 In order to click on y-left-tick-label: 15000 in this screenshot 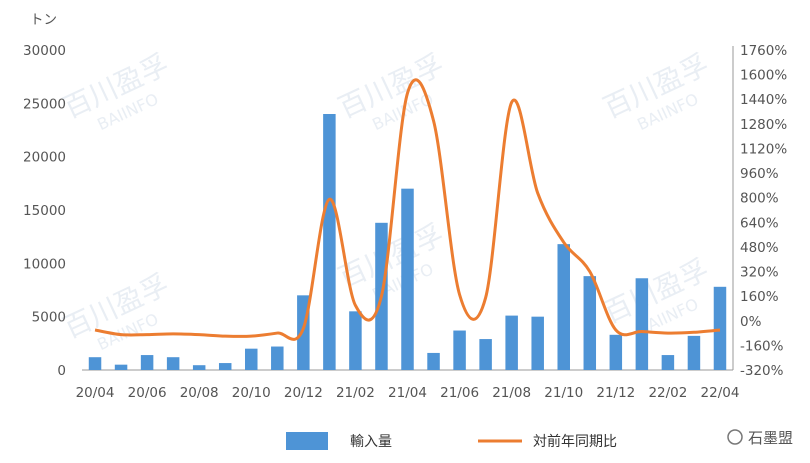, I will do `click(44, 211)`.